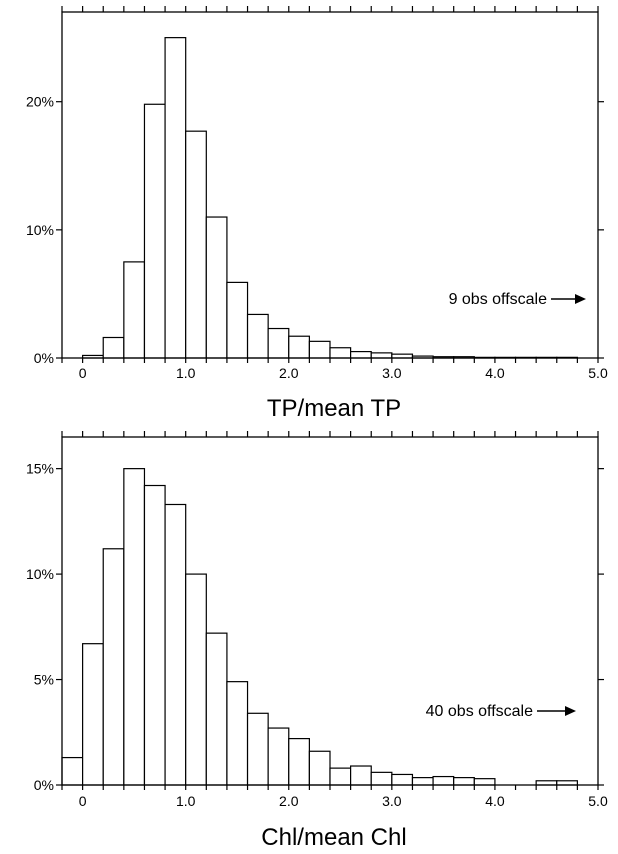  Describe the element at coordinates (40, 102) in the screenshot. I see `y-tick-label: 20%` at that location.